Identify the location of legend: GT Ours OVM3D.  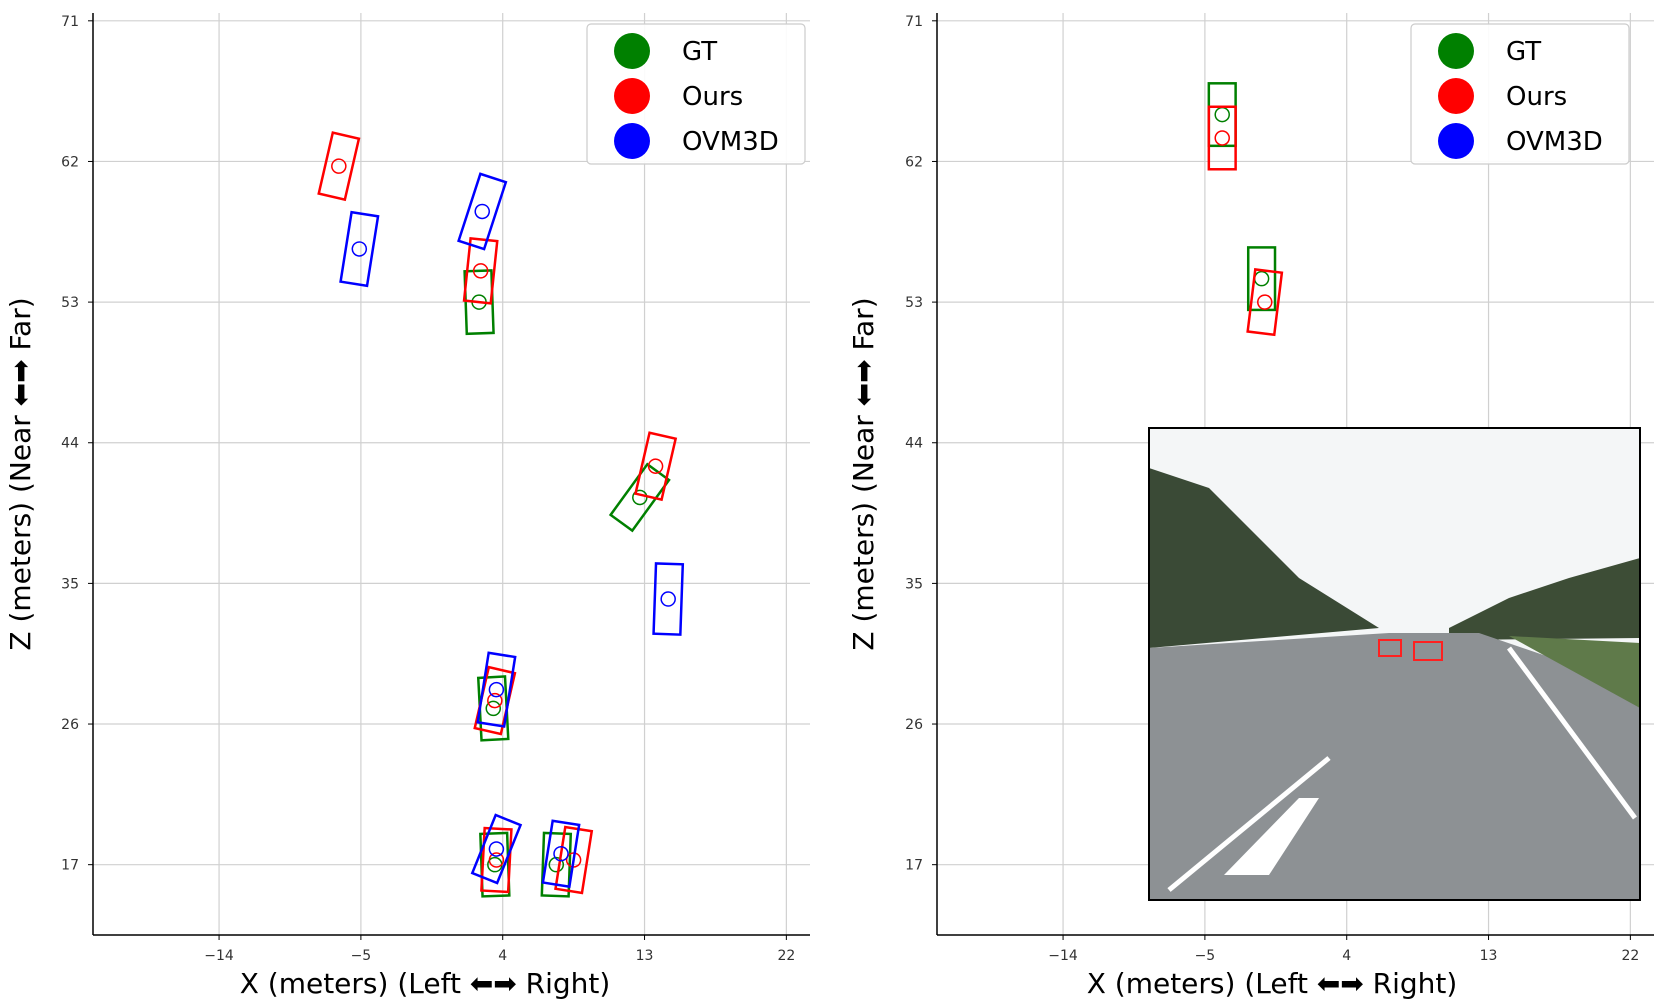
(696, 94).